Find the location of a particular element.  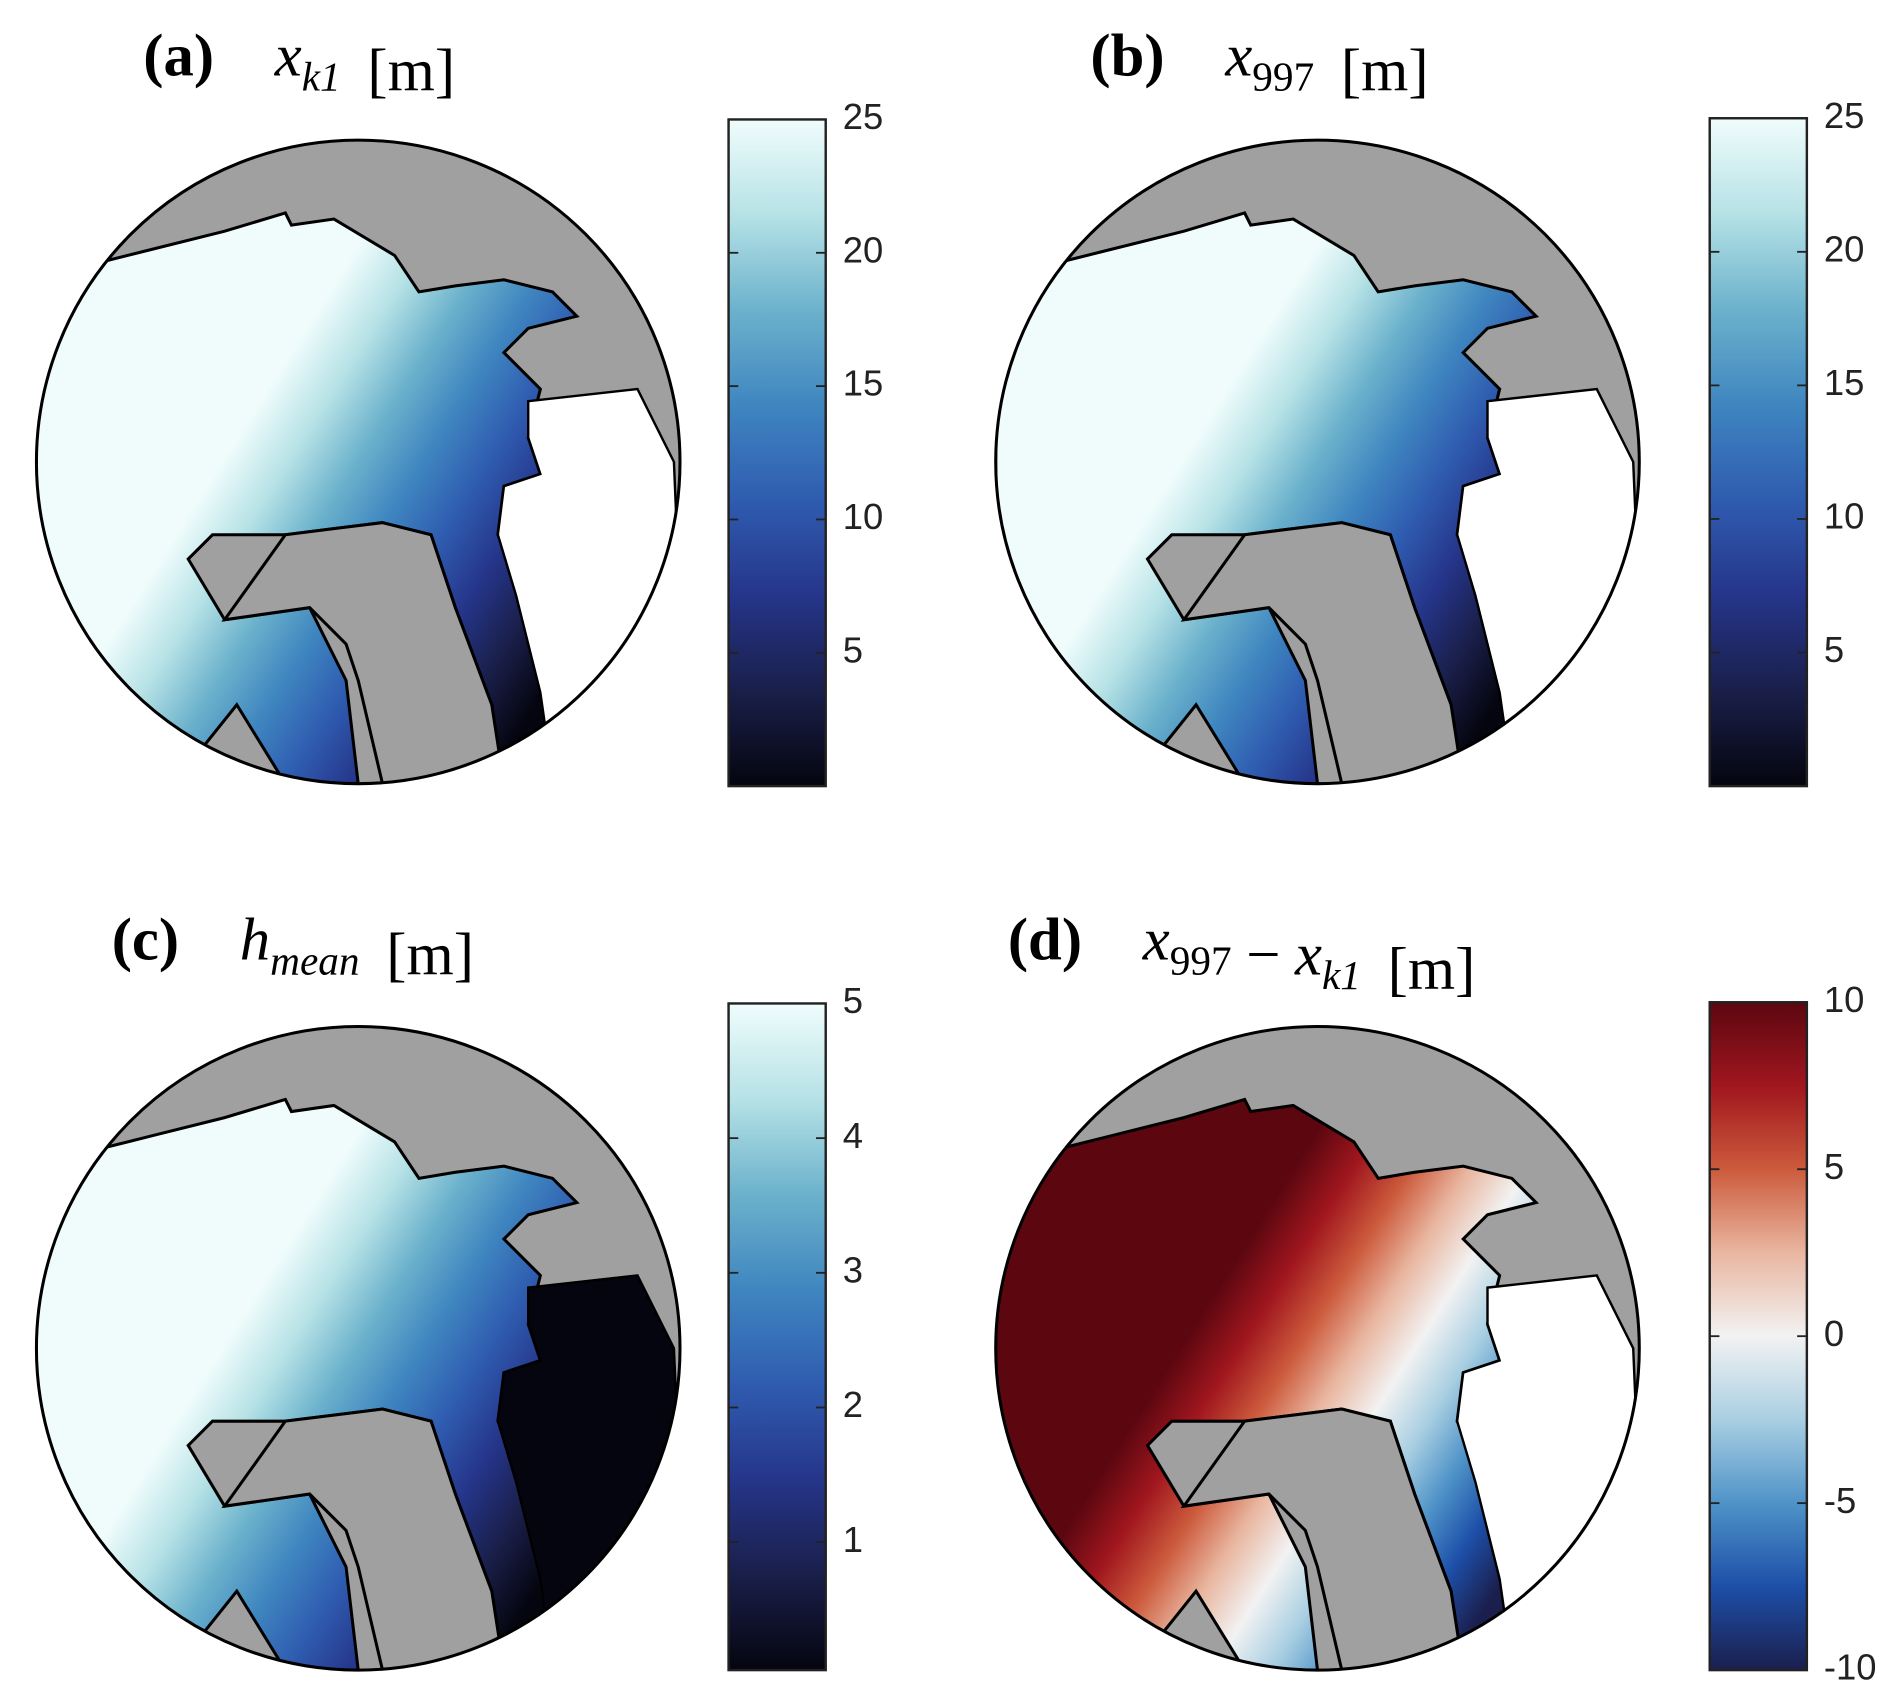

panel-label: (d) is located at coordinates (1045, 940).